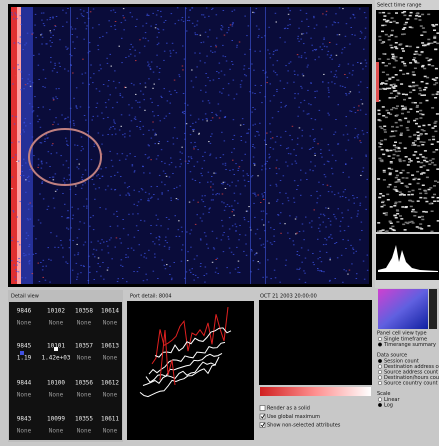  I want to click on time-selection, so click(377, 82).